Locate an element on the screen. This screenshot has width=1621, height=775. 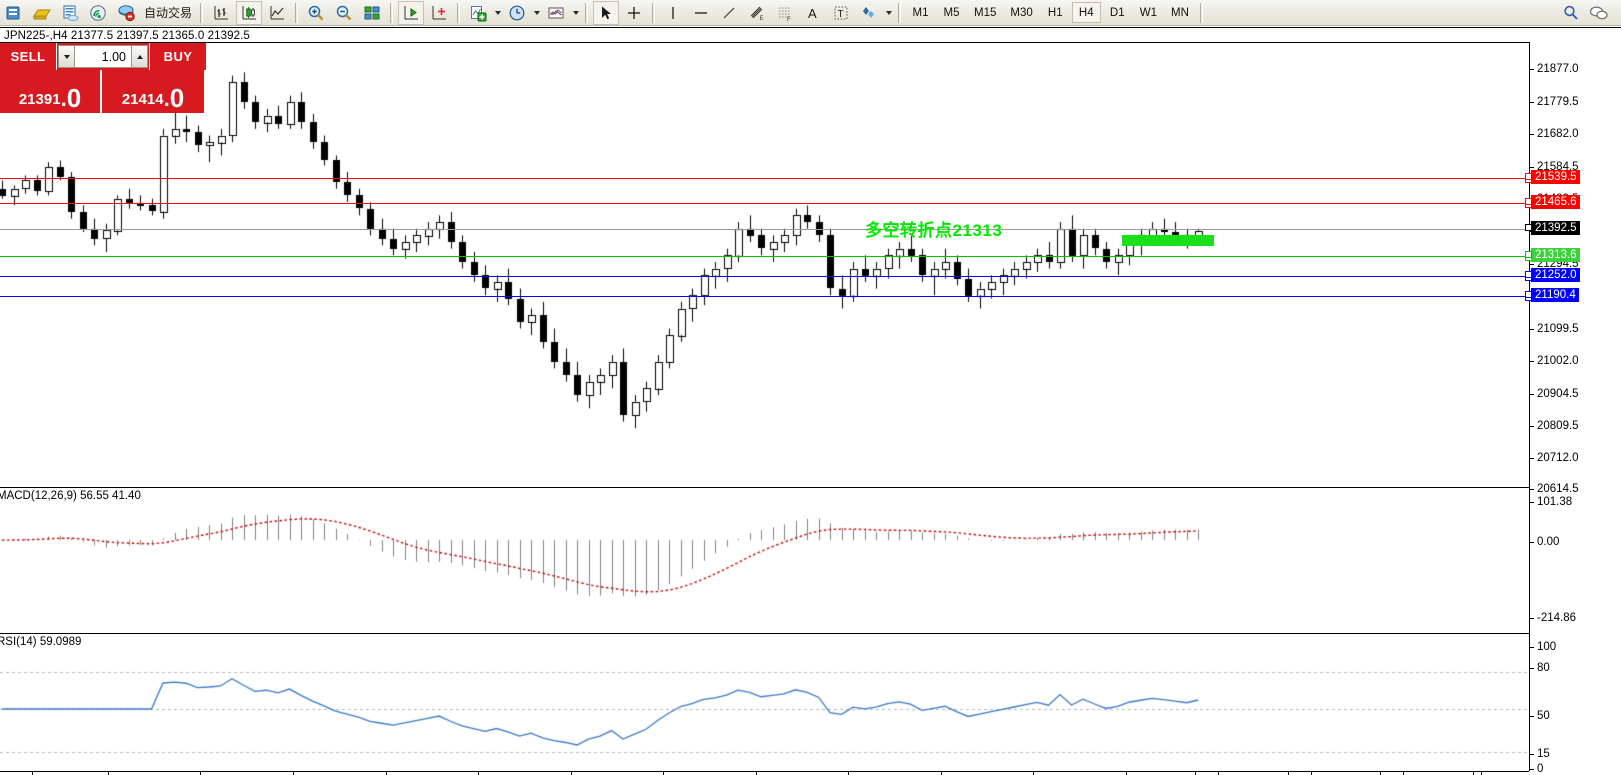
trade-panel-price-row: 21391 . 0 21414 . 0 is located at coordinates (103, 91).